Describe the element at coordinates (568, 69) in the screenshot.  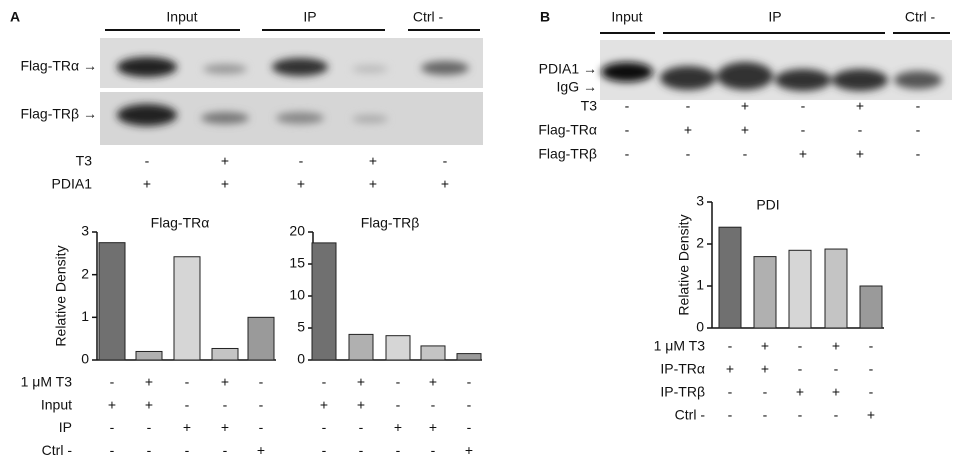
I see `blot-label: PDIA1 →` at that location.